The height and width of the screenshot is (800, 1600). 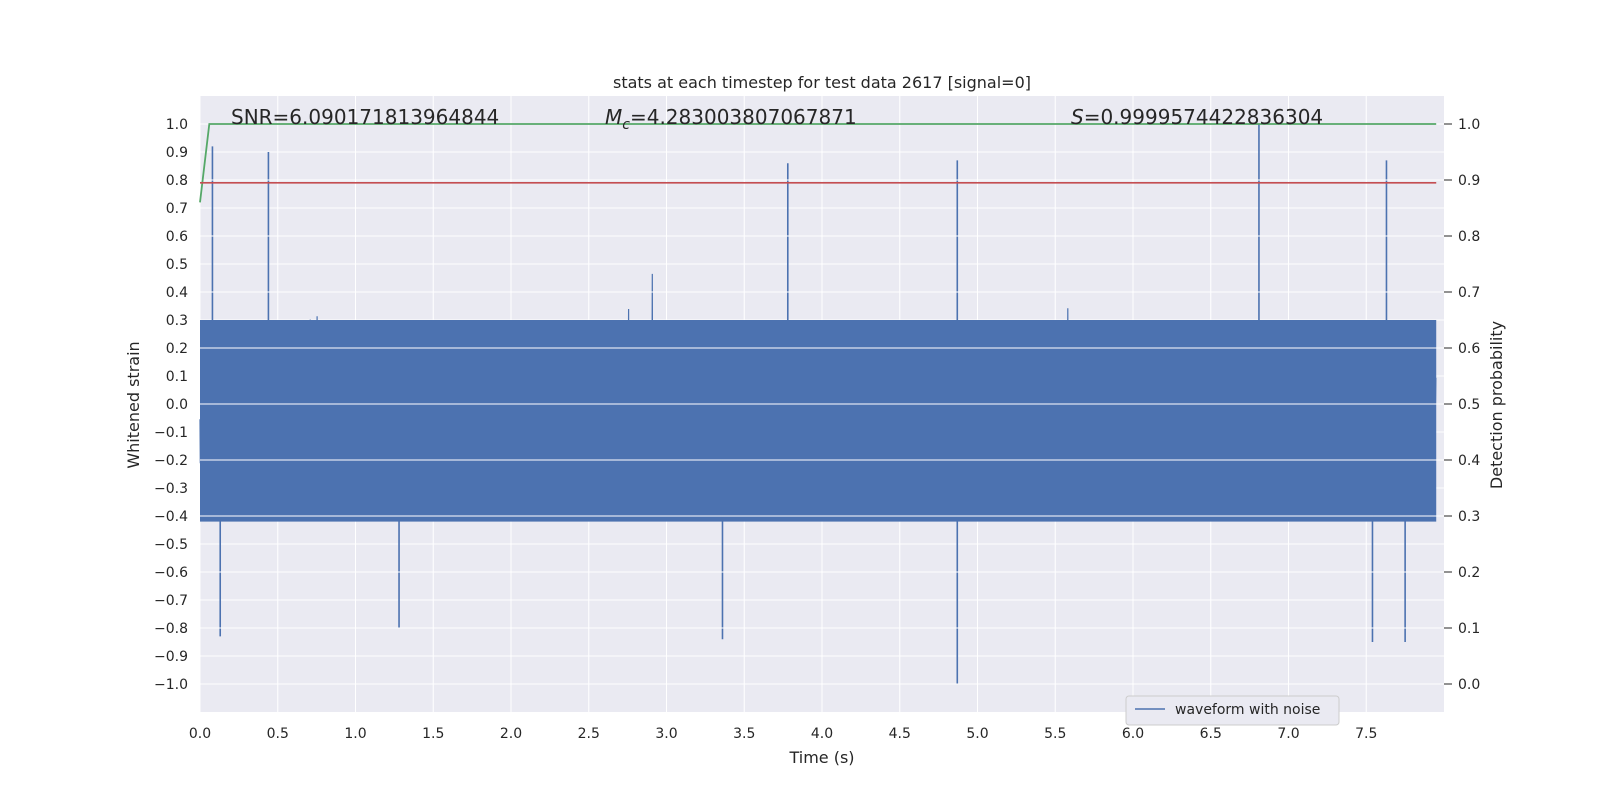 I want to click on s-value: =0.9999574422836304, so click(x=1203, y=117).